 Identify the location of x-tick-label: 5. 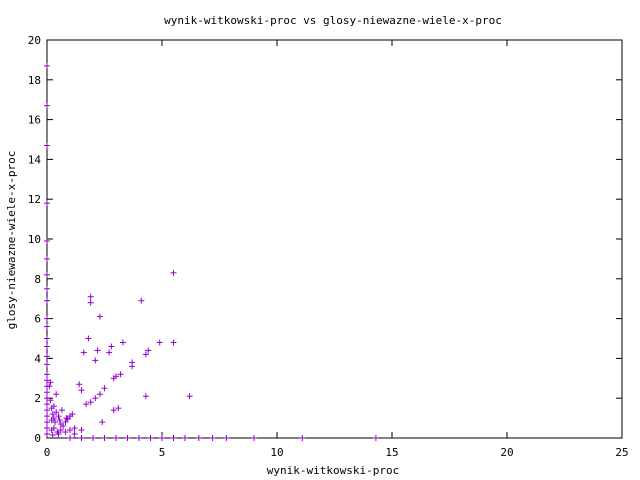
(162, 452).